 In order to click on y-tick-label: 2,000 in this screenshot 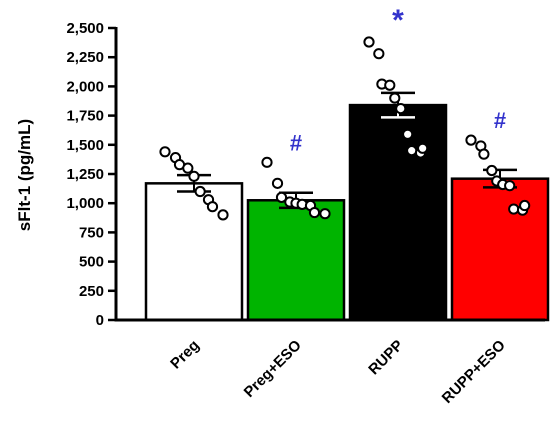, I will do `click(85, 86)`.